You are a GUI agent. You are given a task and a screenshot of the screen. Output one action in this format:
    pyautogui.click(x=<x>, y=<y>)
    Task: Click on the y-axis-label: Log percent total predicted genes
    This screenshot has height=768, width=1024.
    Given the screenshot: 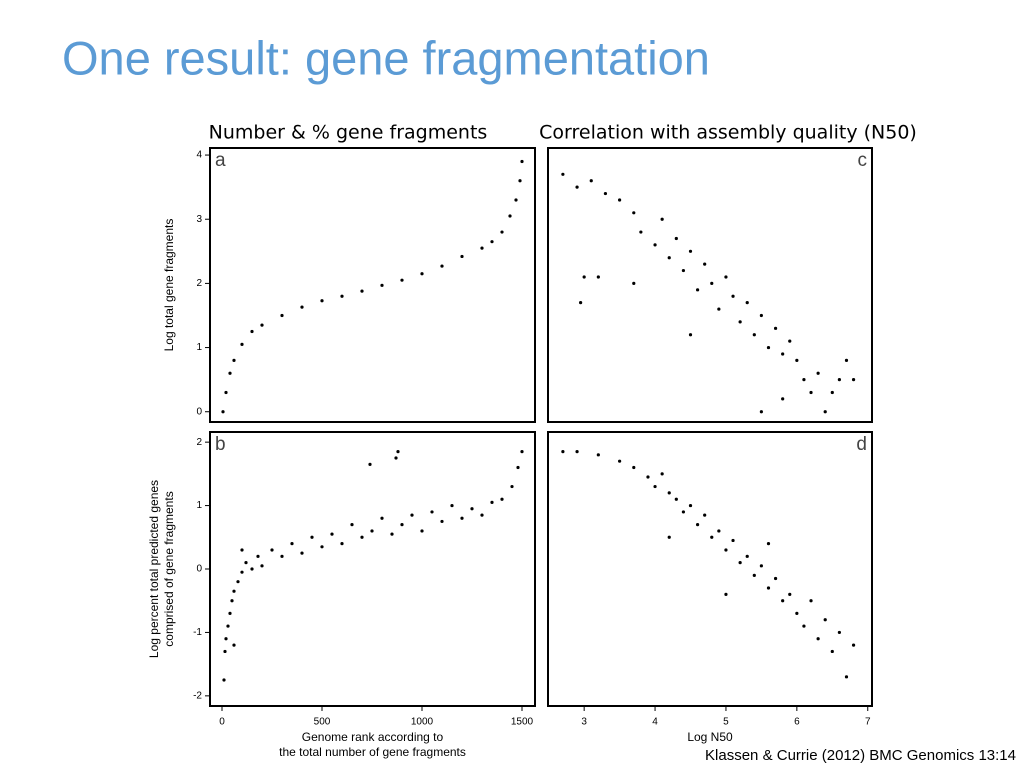 What is the action you would take?
    pyautogui.click(x=154, y=569)
    